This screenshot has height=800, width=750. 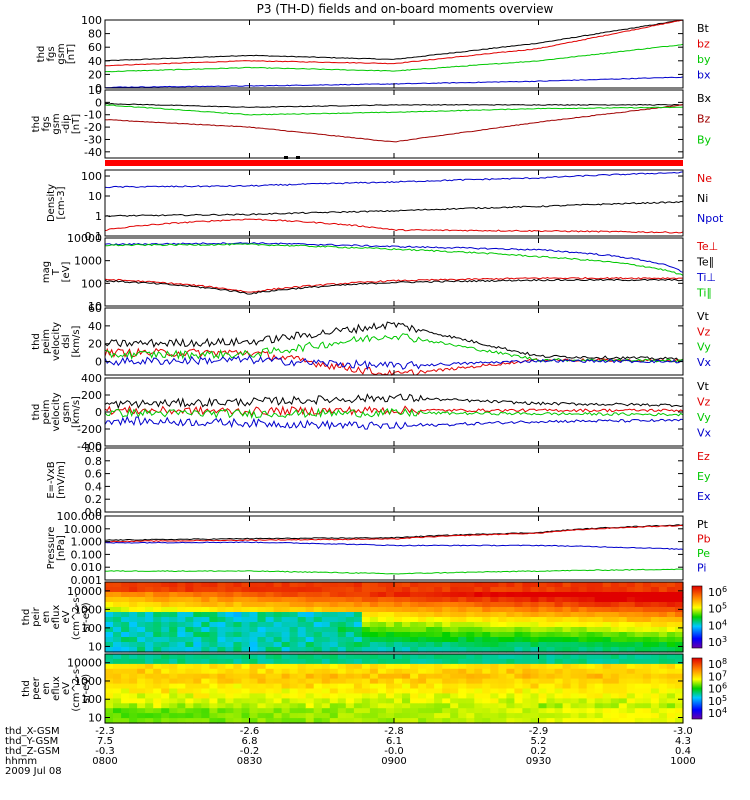 What do you see at coordinates (704, 331) in the screenshot?
I see `legend-label: Vz` at bounding box center [704, 331].